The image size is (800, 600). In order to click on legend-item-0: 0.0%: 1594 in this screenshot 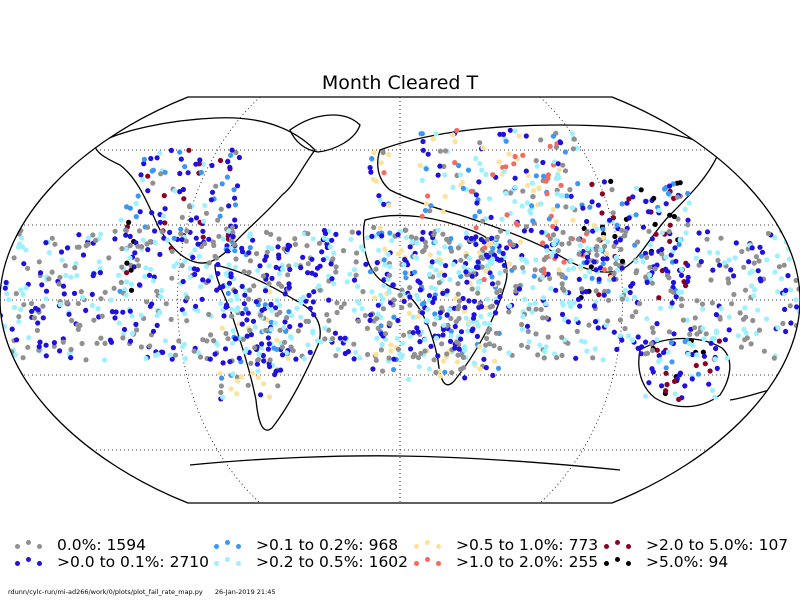, I will do `click(80, 545)`.